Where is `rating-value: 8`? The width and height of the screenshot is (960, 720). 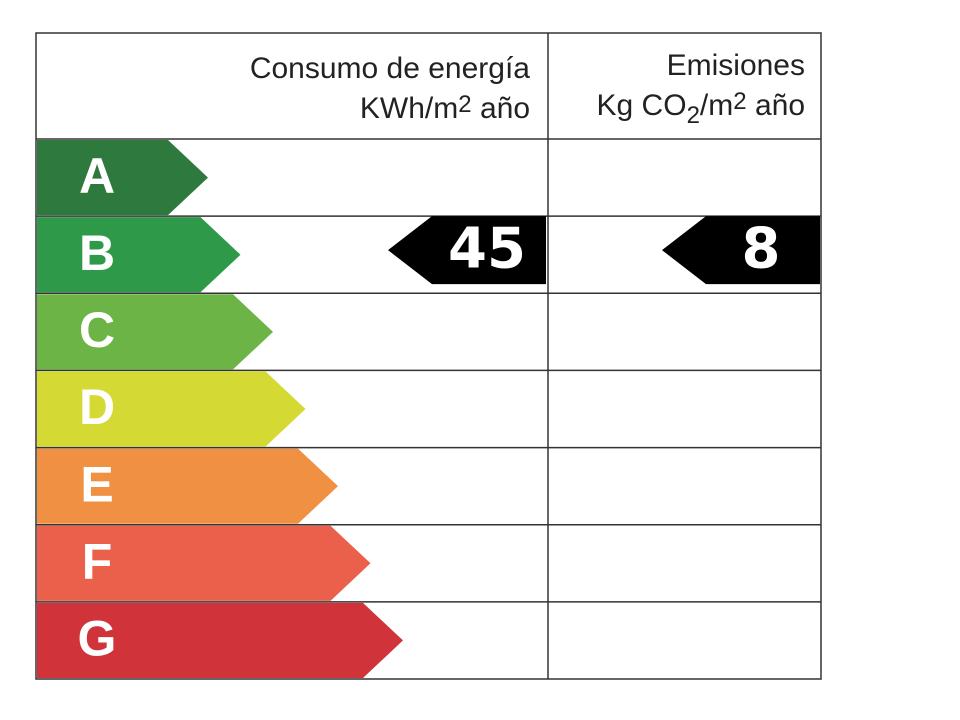
rating-value: 8 is located at coordinates (761, 248).